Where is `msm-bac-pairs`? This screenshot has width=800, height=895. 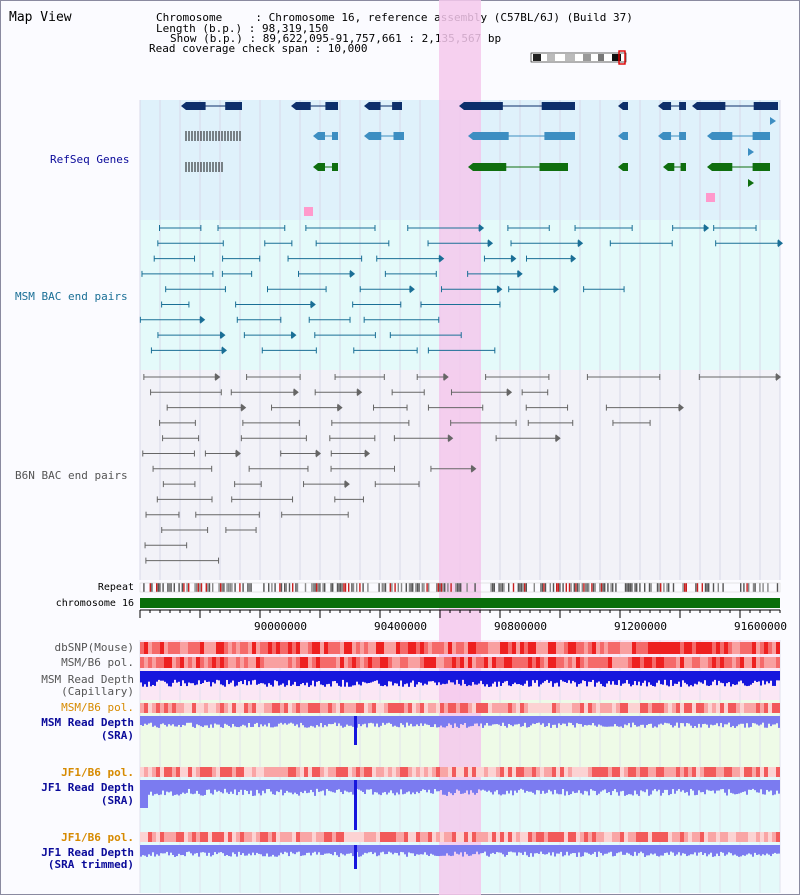 msm-bac-pairs is located at coordinates (461, 289).